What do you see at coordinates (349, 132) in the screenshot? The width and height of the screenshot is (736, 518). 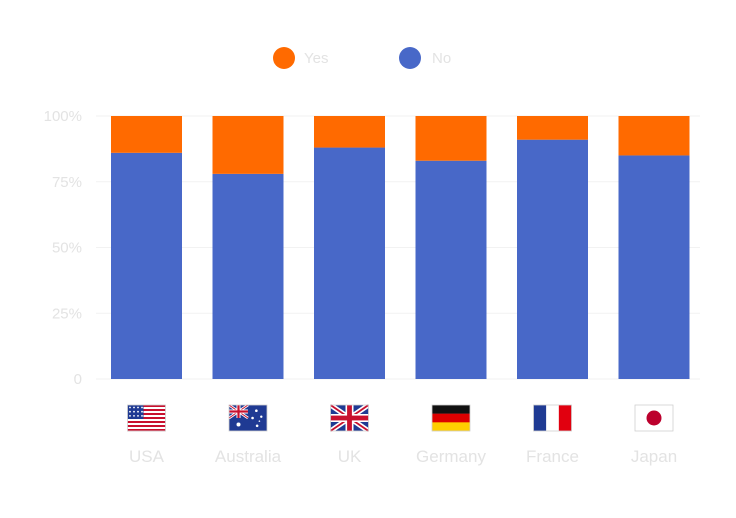 I see `bar-yes-uk` at bounding box center [349, 132].